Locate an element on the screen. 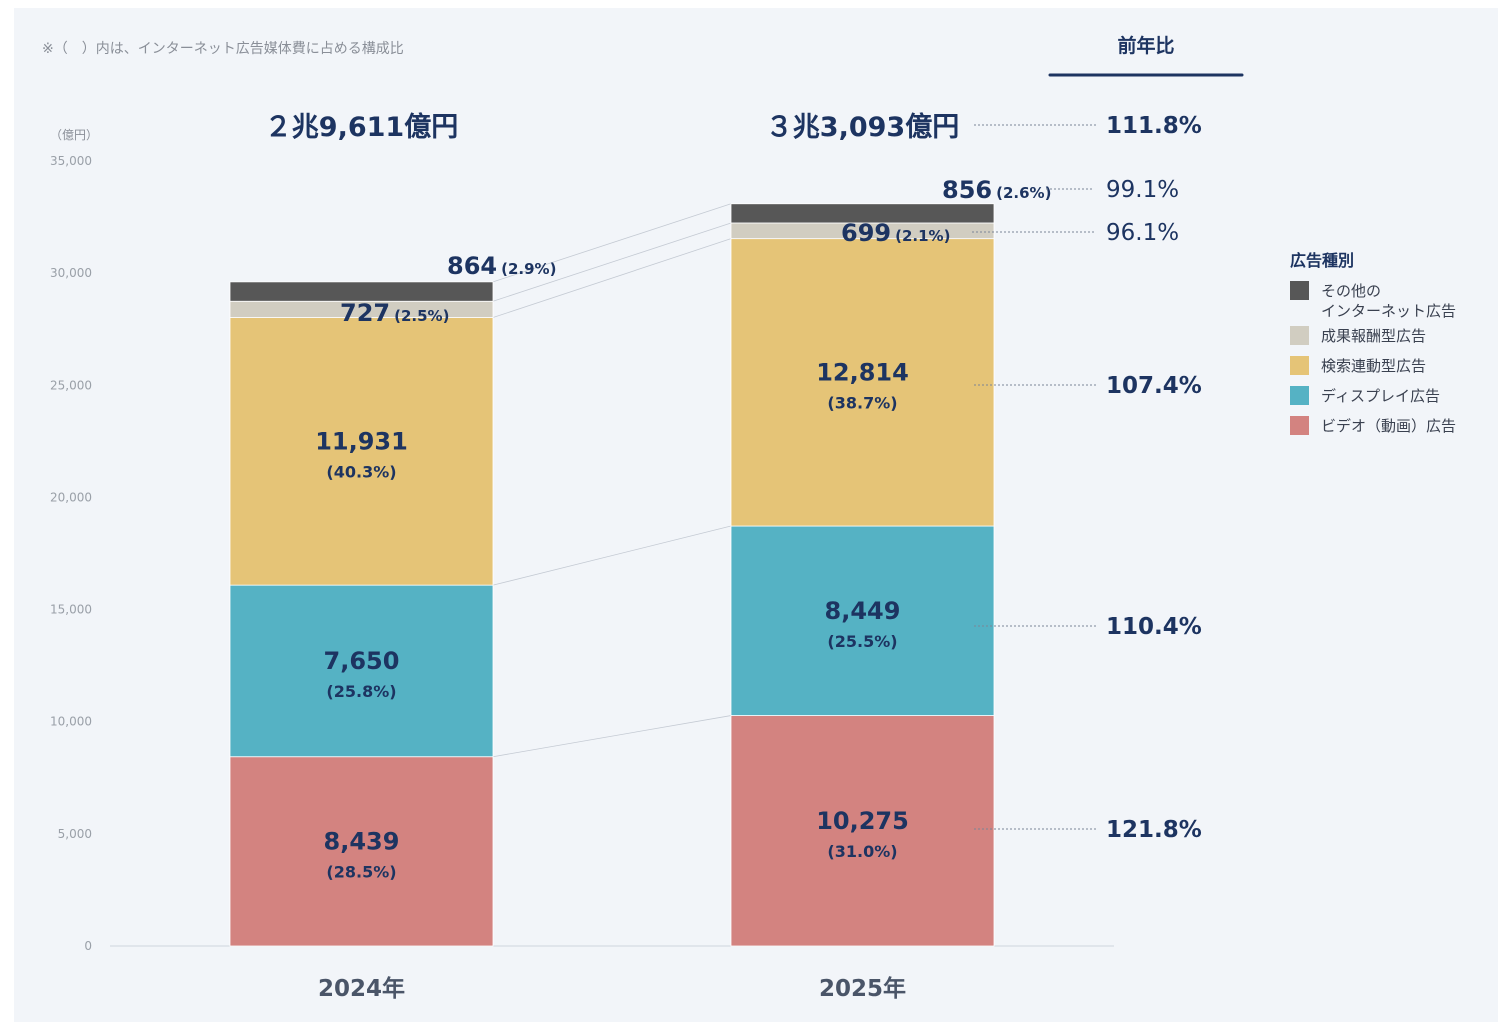 The image size is (1512, 1028). segment-percent-label: (38.7%) is located at coordinates (862, 402).